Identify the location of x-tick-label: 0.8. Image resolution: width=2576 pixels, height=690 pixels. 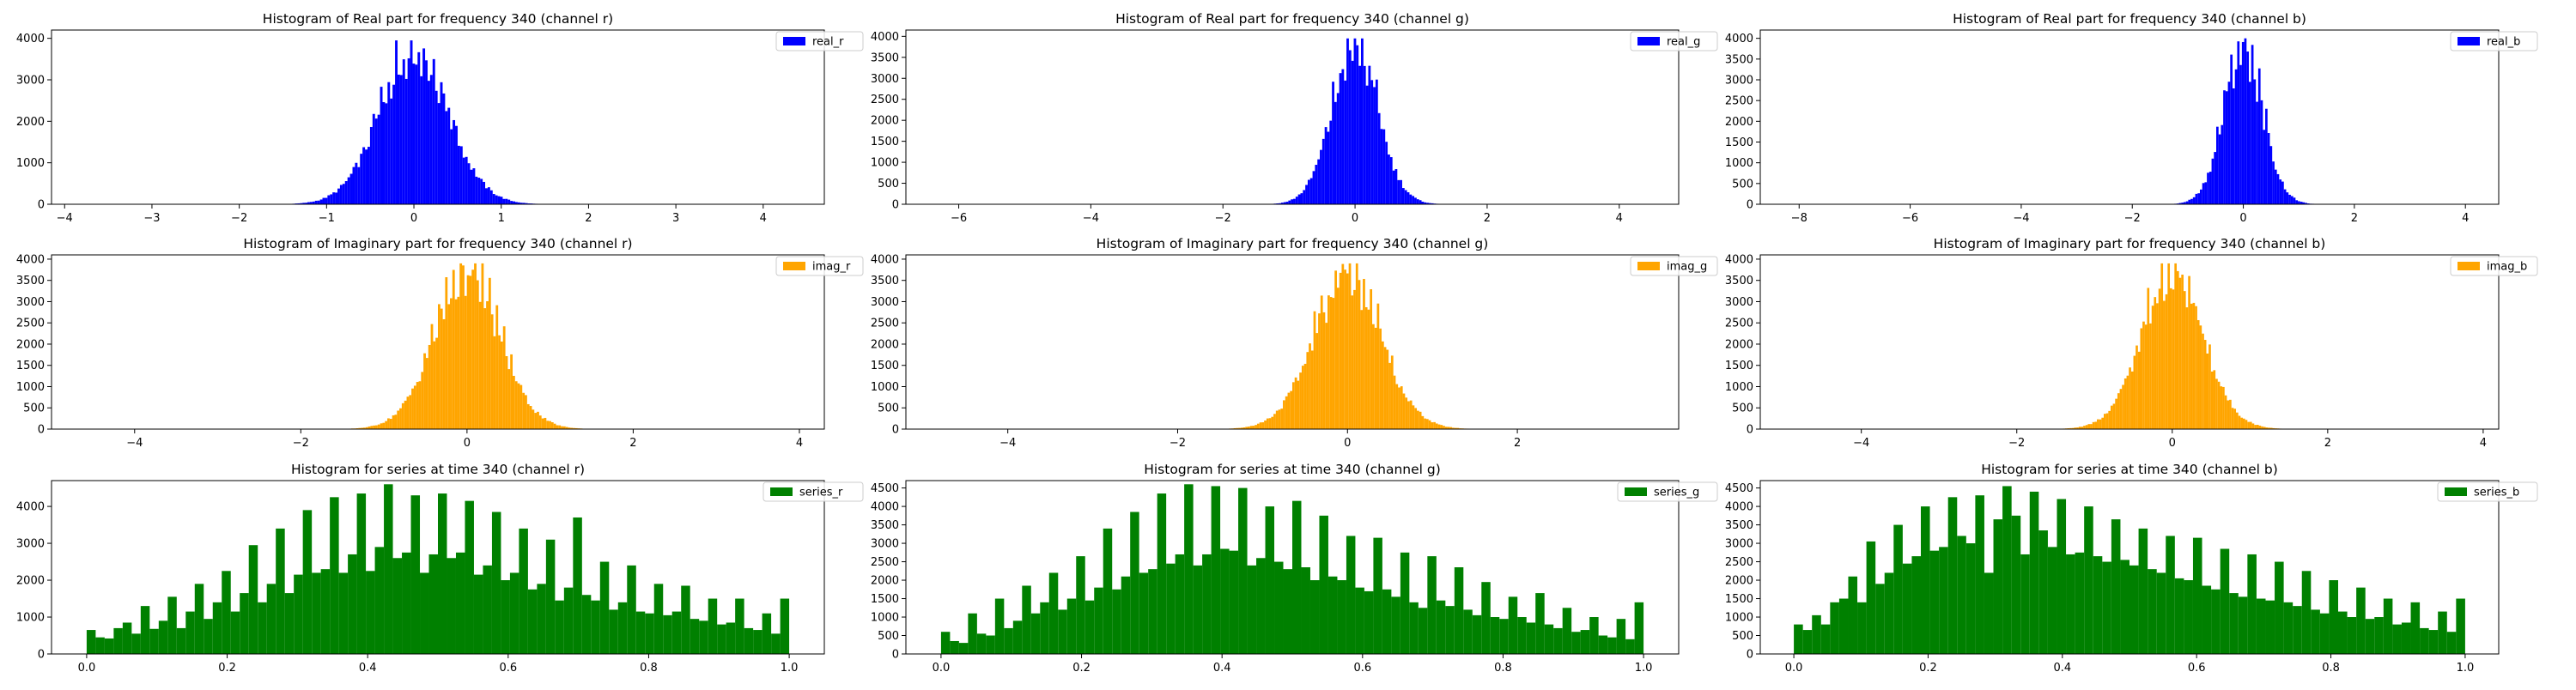
(2331, 668).